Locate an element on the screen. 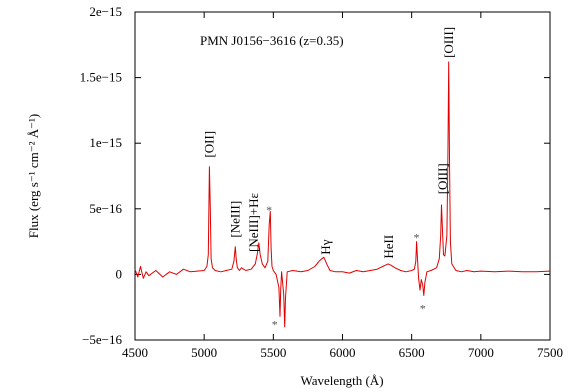 This screenshot has width=586, height=392. line-label: [NeIII] is located at coordinates (234, 219).